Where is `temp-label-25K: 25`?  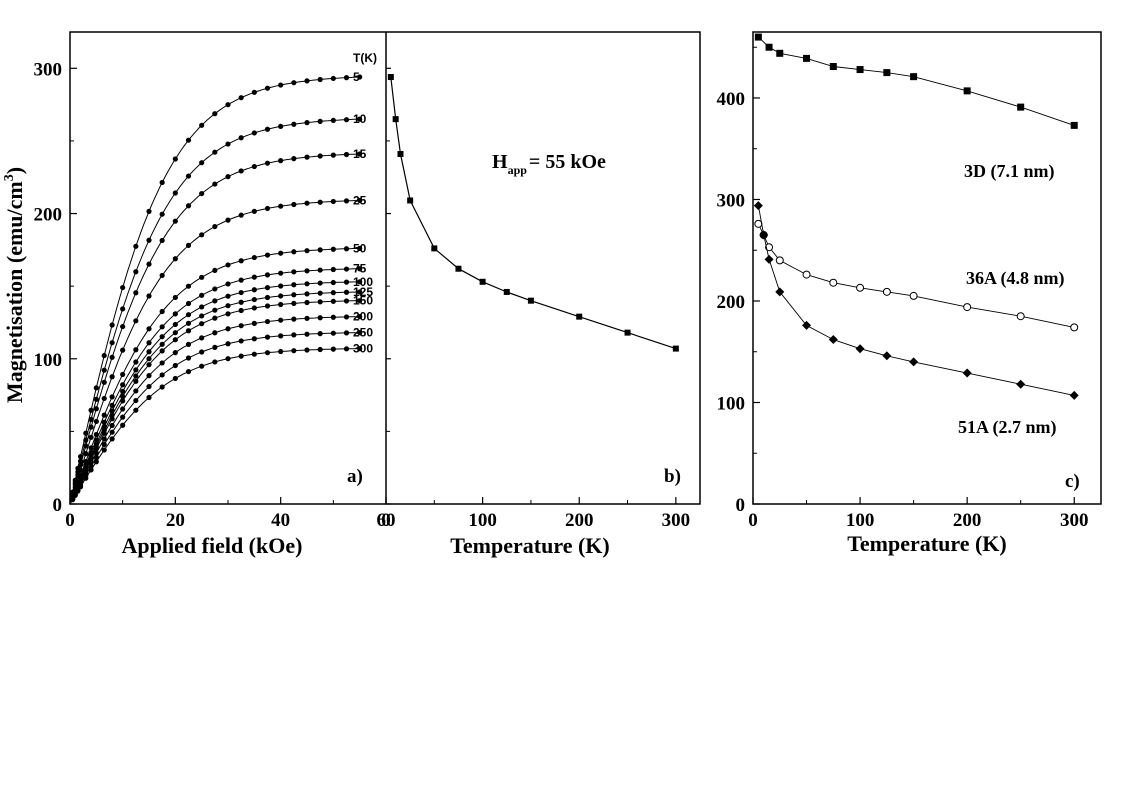 temp-label-25K: 25 is located at coordinates (360, 200).